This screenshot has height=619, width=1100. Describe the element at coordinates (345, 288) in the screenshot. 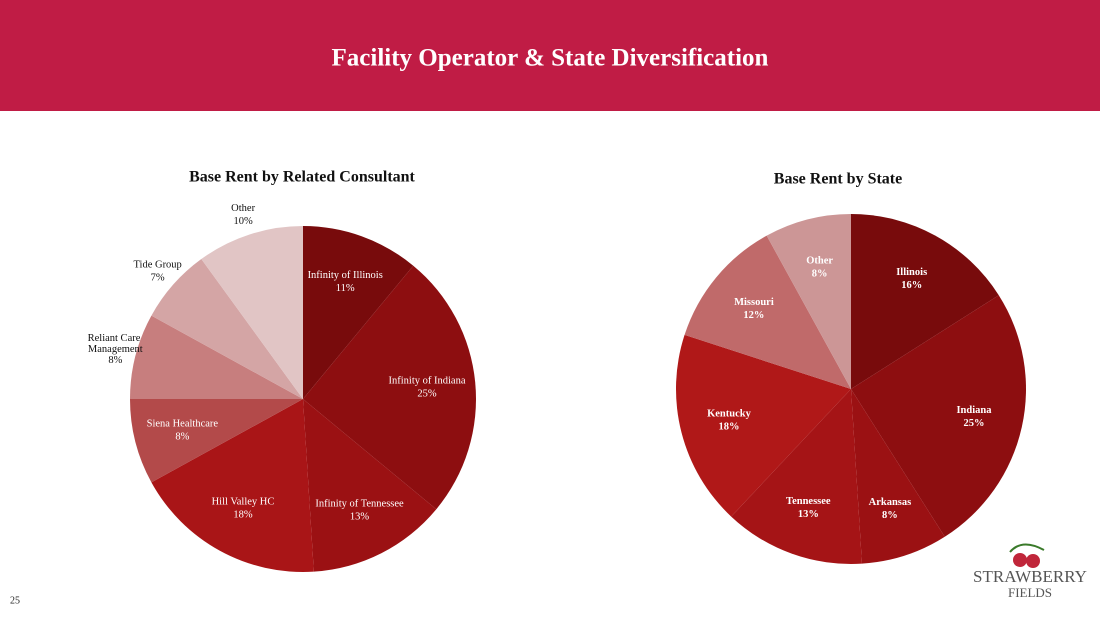

I see `slice-value-label: 11%` at that location.